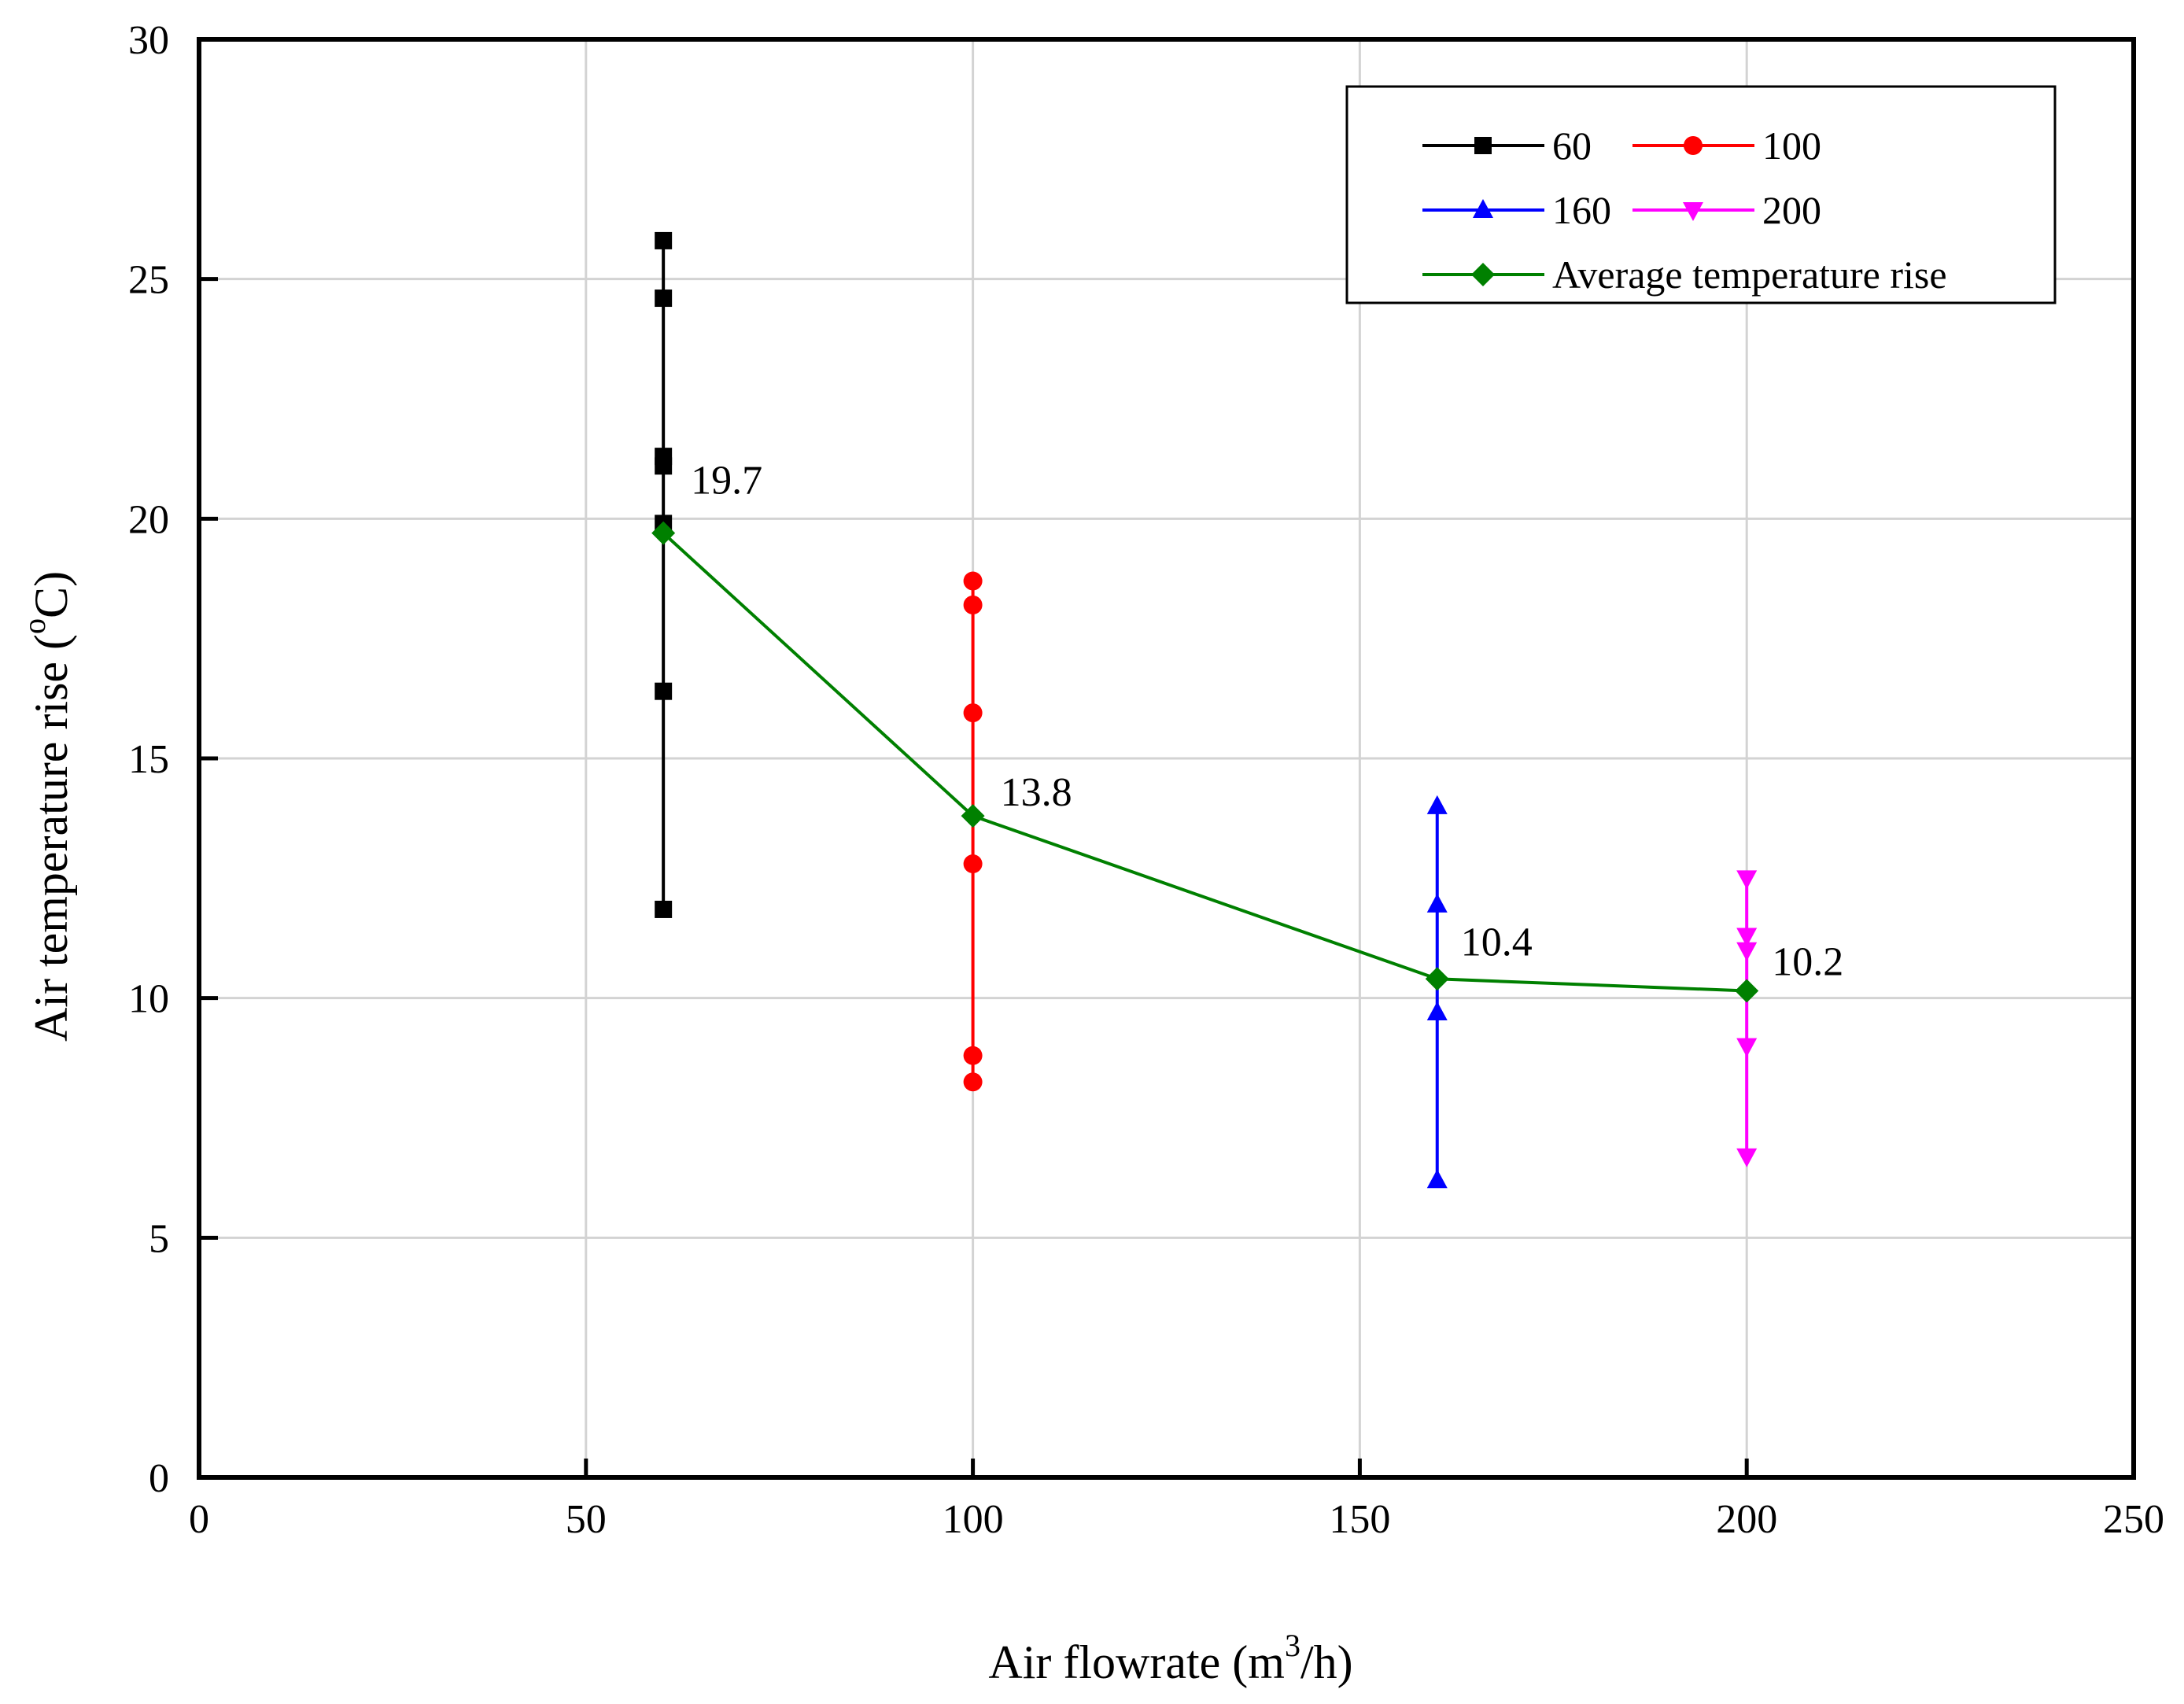 The width and height of the screenshot is (2184, 1704). What do you see at coordinates (1507, 146) in the screenshot?
I see `legend-entry: 60` at bounding box center [1507, 146].